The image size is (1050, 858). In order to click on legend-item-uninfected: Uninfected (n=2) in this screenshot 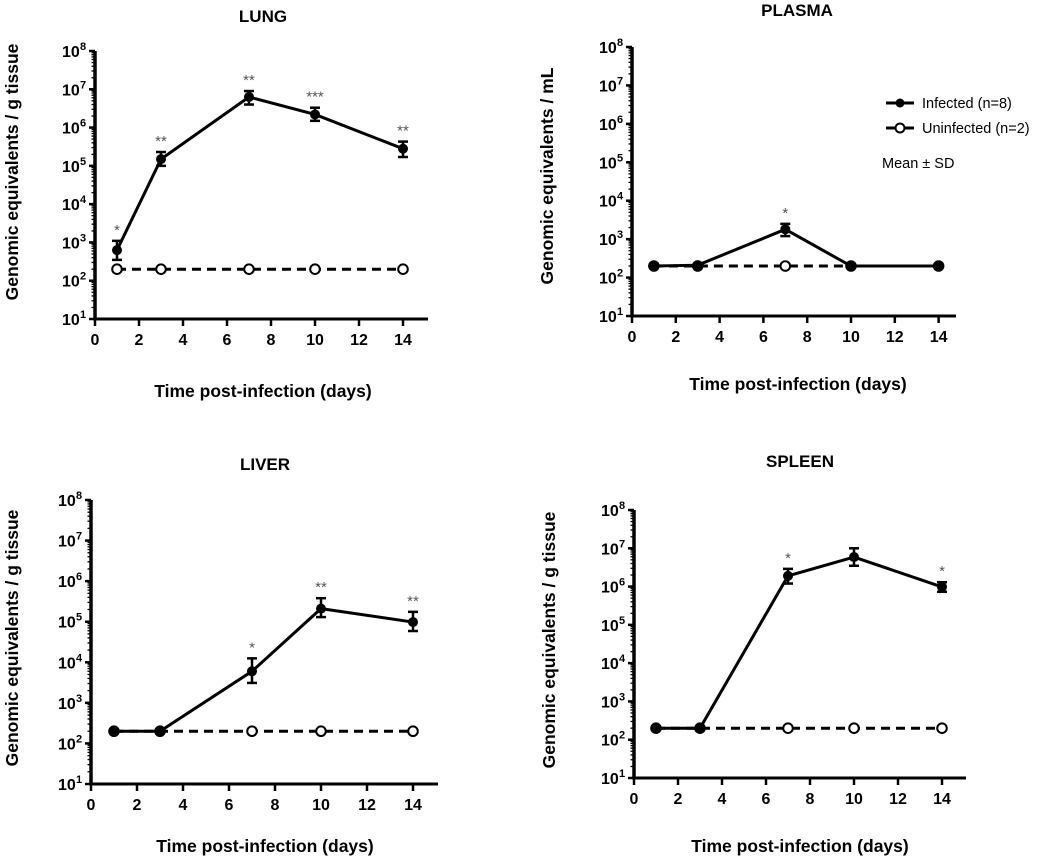, I will do `click(958, 129)`.